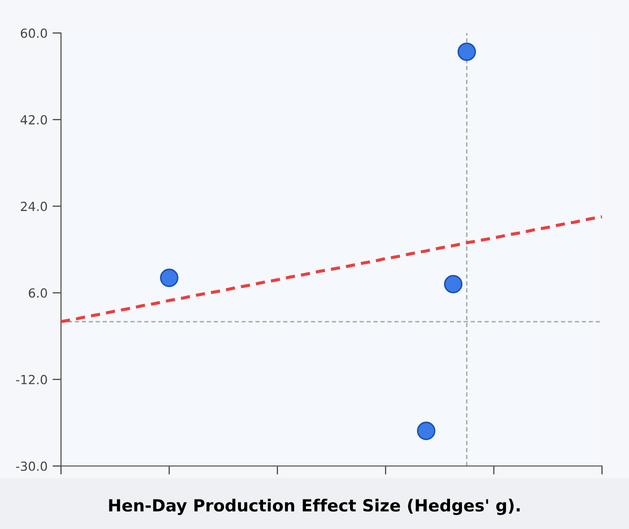  Describe the element at coordinates (33, 33) in the screenshot. I see `y-tick-label: 60.0` at that location.